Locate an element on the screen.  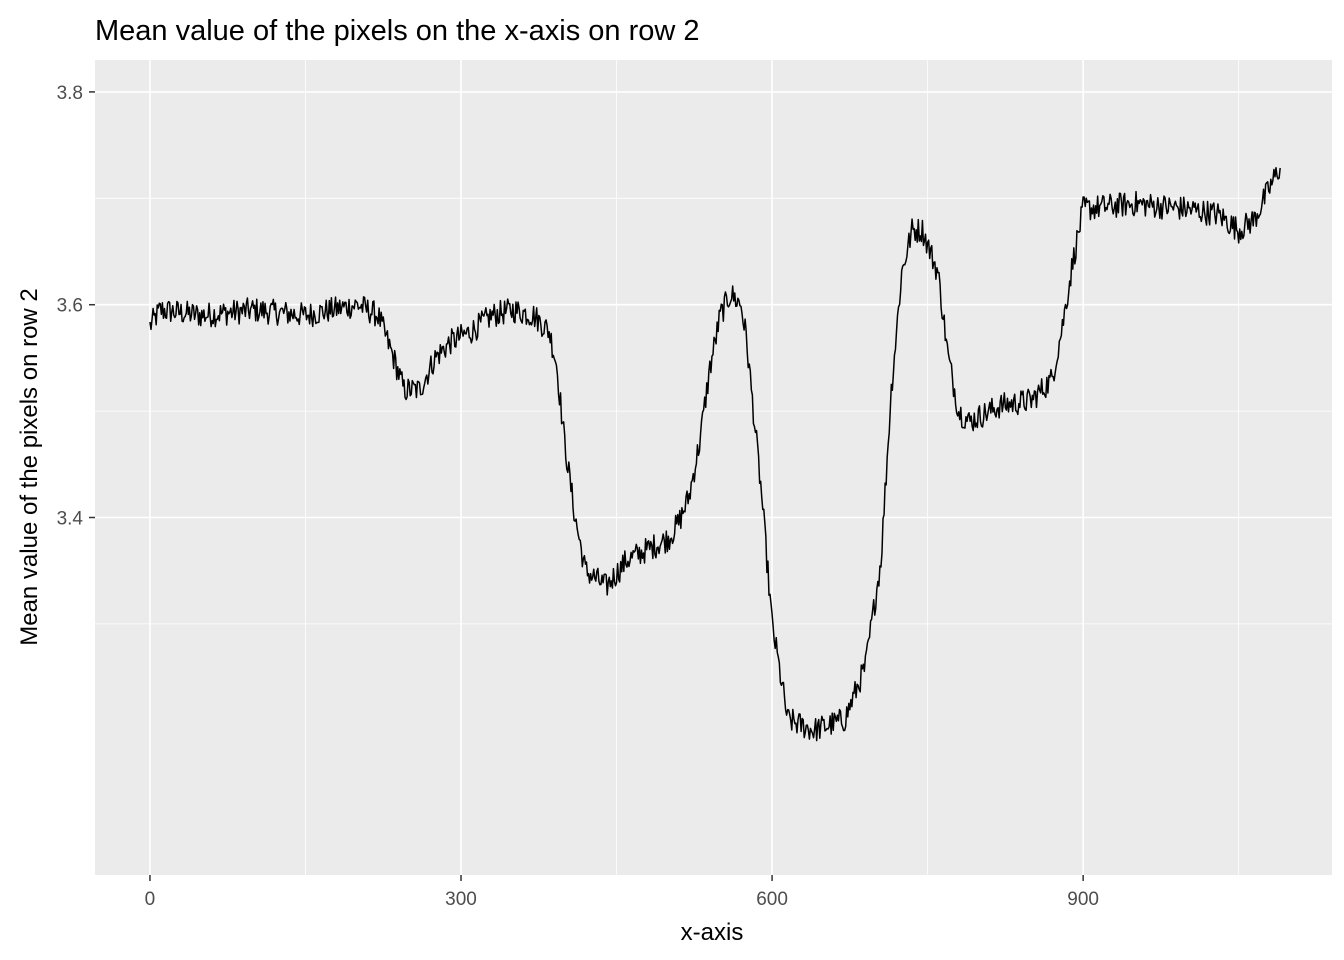
y-axis-ticks: 3.4 3.6 3.8 is located at coordinates (76, 306).